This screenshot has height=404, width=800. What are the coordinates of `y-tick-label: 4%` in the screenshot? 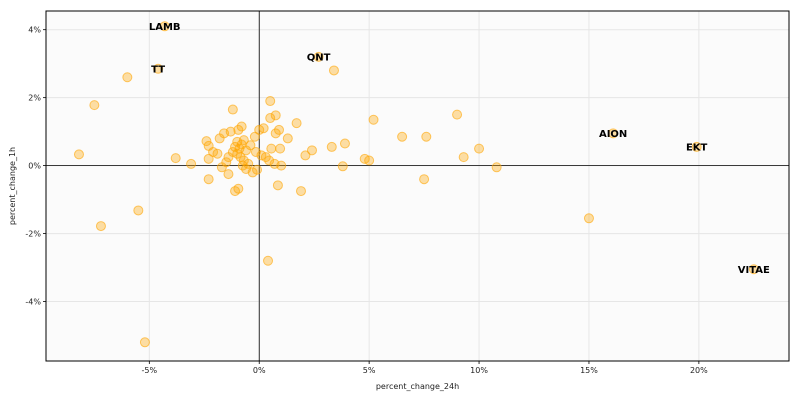 It's located at (34, 30).